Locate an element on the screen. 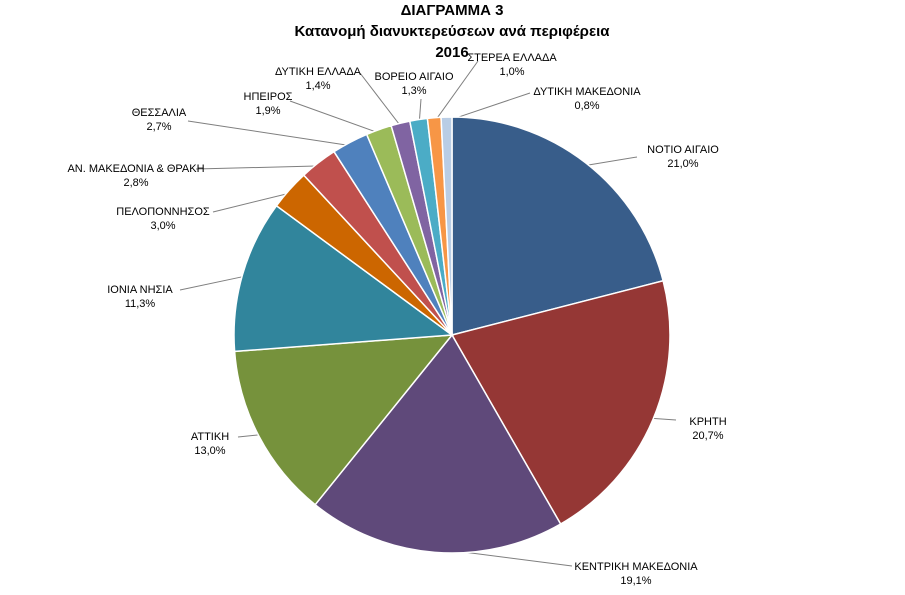 This screenshot has height=595, width=905. slice-label: ΔΥΤΙΚΗ ΜΑΚΕΔΟΝΙΑ is located at coordinates (587, 92).